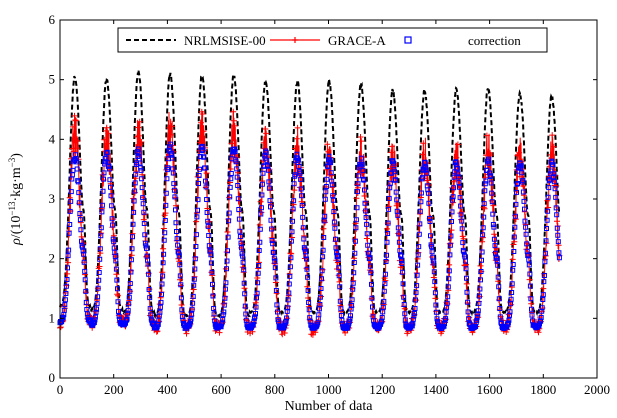 This screenshot has height=418, width=617. What do you see at coordinates (12, 208) in the screenshot?
I see `y-axis-title-exp1: −13` at bounding box center [12, 208].